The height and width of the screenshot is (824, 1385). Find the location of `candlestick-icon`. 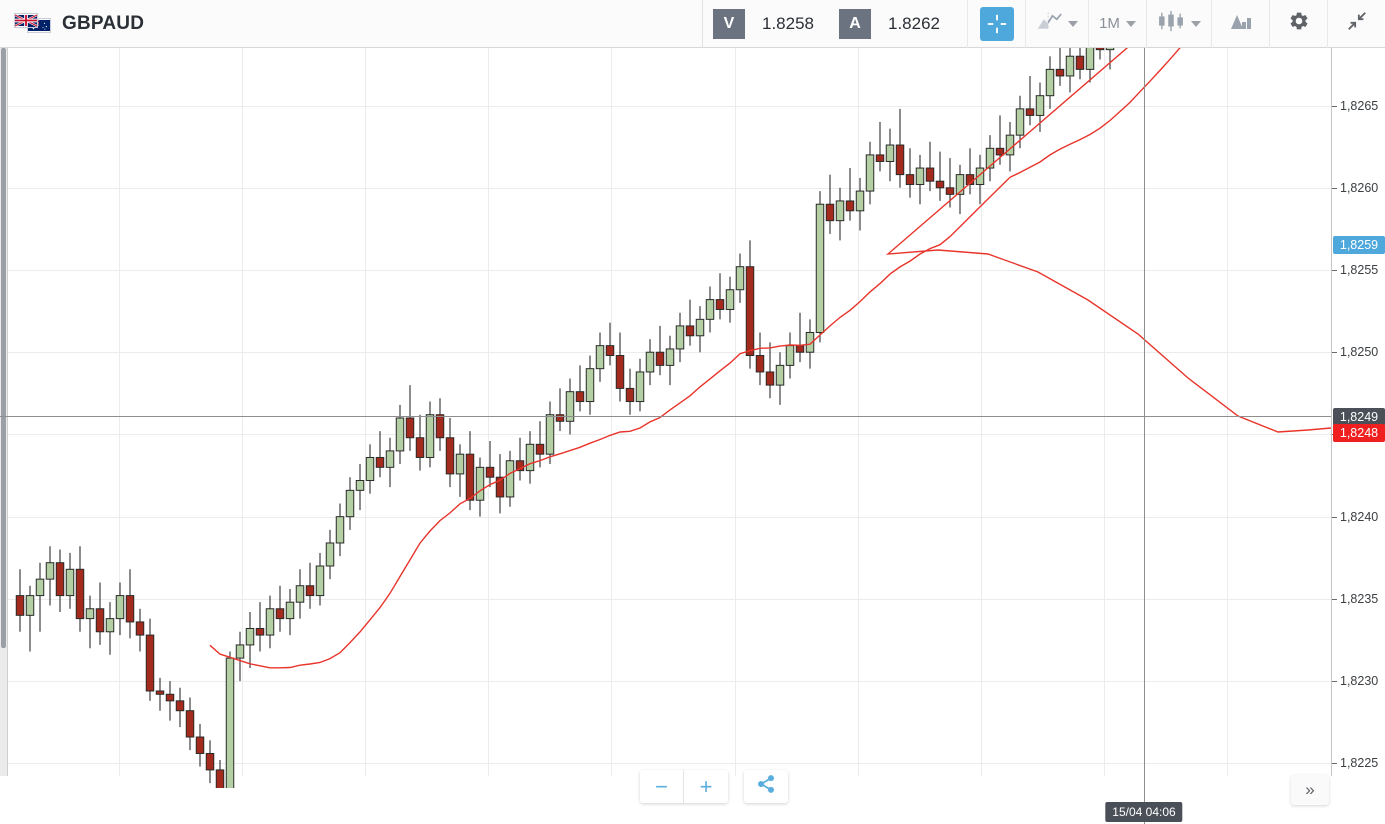

candlestick-icon is located at coordinates (1171, 23).